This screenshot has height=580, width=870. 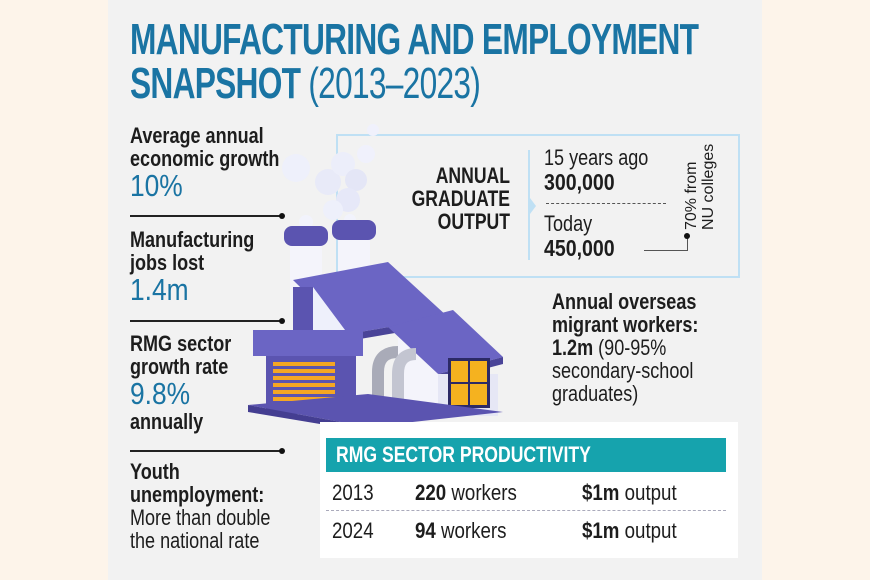 What do you see at coordinates (529, 493) in the screenshot?
I see `table-row: 2013 220 workers $1m output` at bounding box center [529, 493].